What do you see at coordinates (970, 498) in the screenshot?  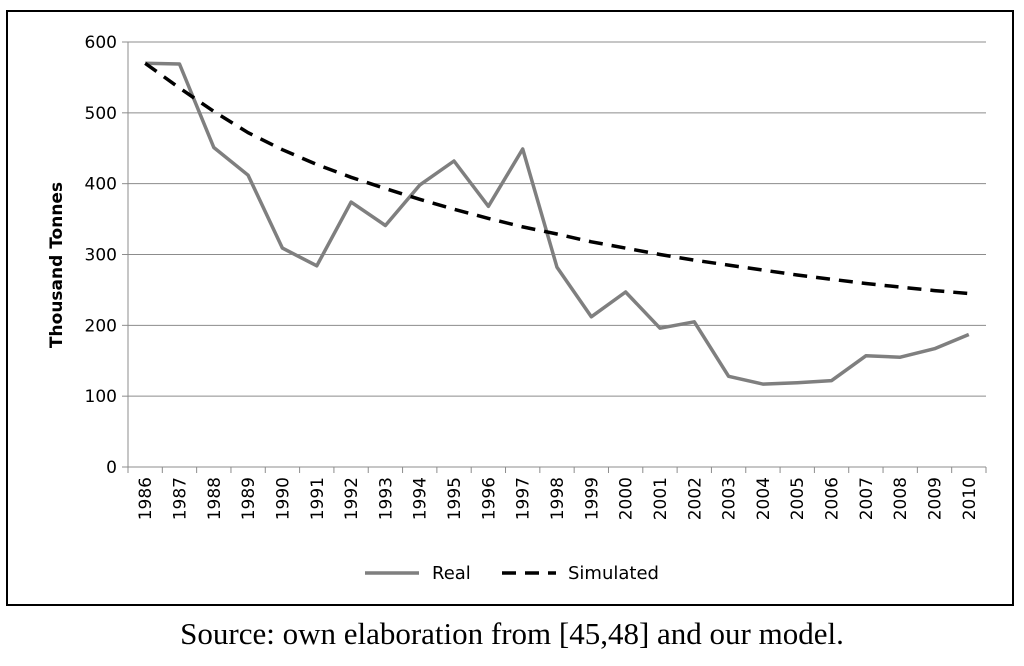 I see `x-tick-label-2010: 2010` at bounding box center [970, 498].